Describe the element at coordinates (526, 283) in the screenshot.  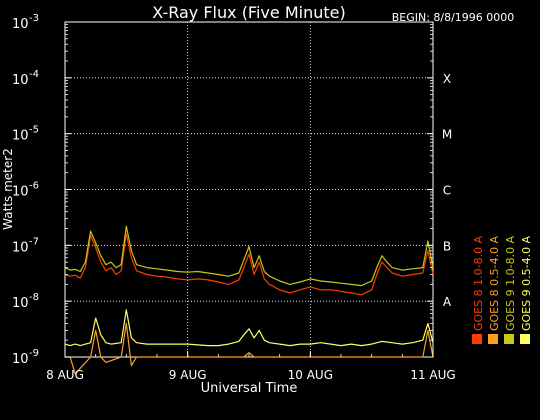
I see `legend-label: GOES 9 0.5-4.0 A` at that location.